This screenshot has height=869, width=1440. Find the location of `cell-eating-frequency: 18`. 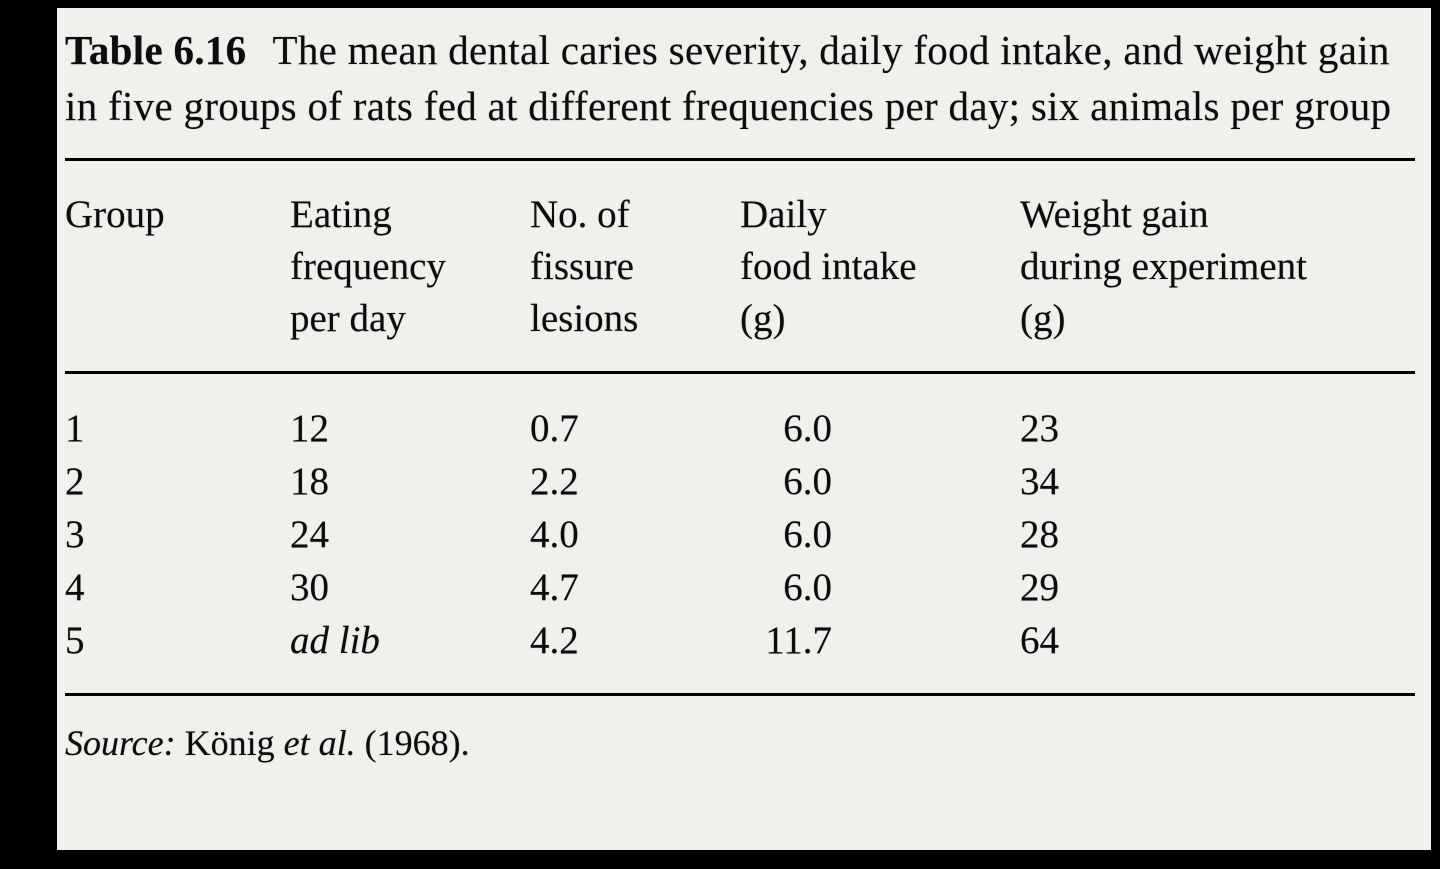

cell-eating-frequency: 18 is located at coordinates (309, 481).